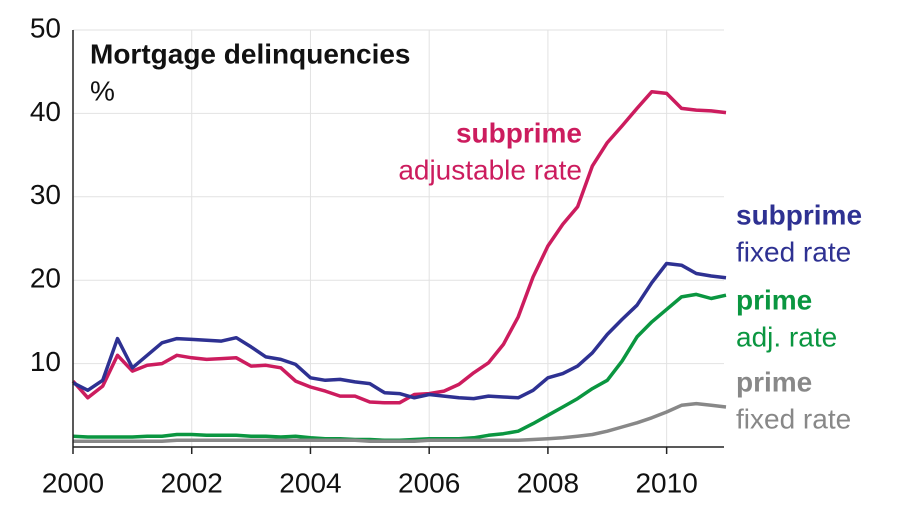 This screenshot has width=921, height=530. I want to click on y-tick-label: 10, so click(45, 361).